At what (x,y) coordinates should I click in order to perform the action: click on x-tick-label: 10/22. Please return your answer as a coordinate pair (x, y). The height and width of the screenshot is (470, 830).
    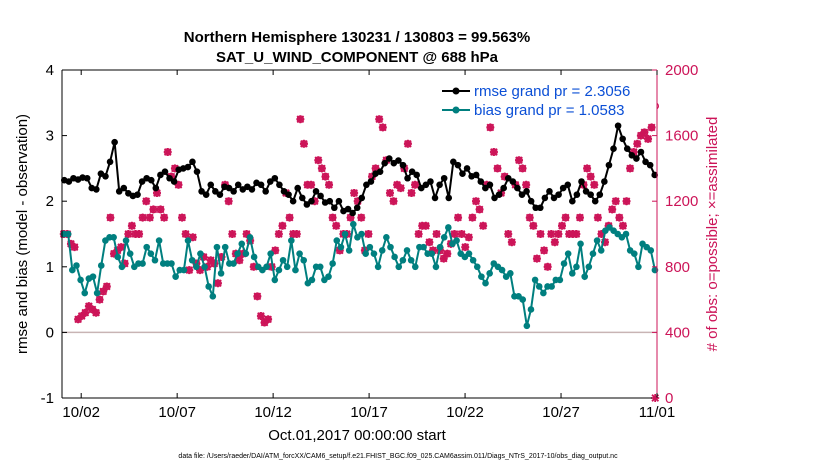
    Looking at the image, I should click on (465, 412).